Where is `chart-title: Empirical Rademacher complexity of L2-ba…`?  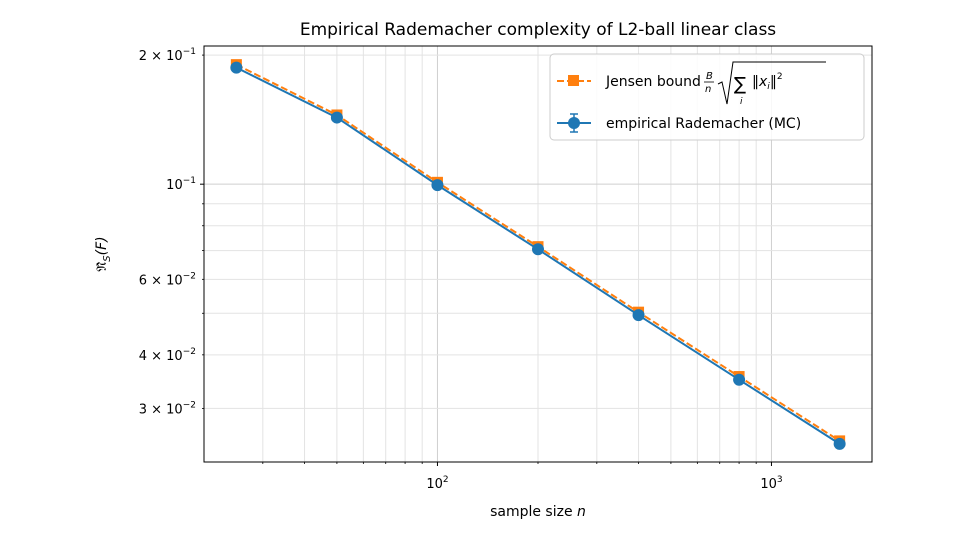 chart-title: Empirical Rademacher complexity of L2-ba… is located at coordinates (538, 30).